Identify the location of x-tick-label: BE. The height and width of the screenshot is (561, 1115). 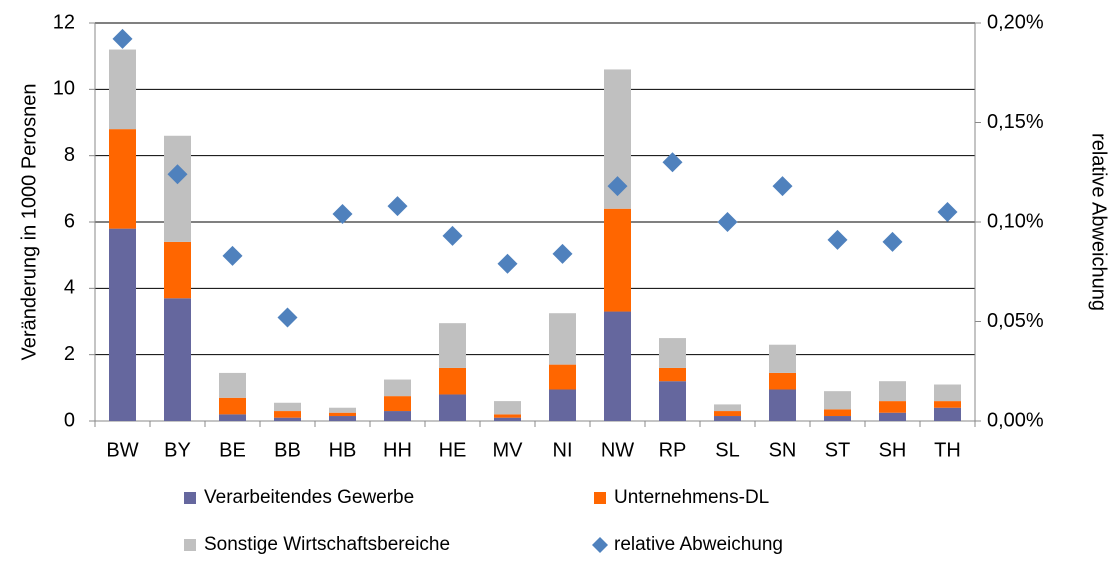
(232, 450).